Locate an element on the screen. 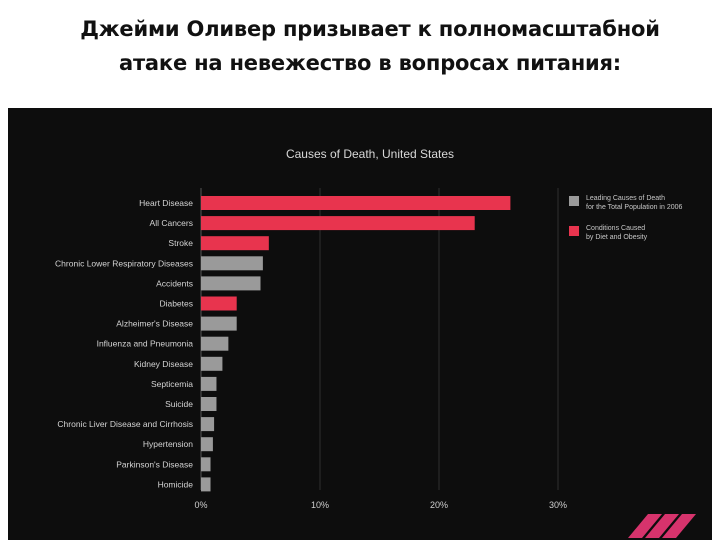  category-label: Parkinson's Disease is located at coordinates (154, 464).